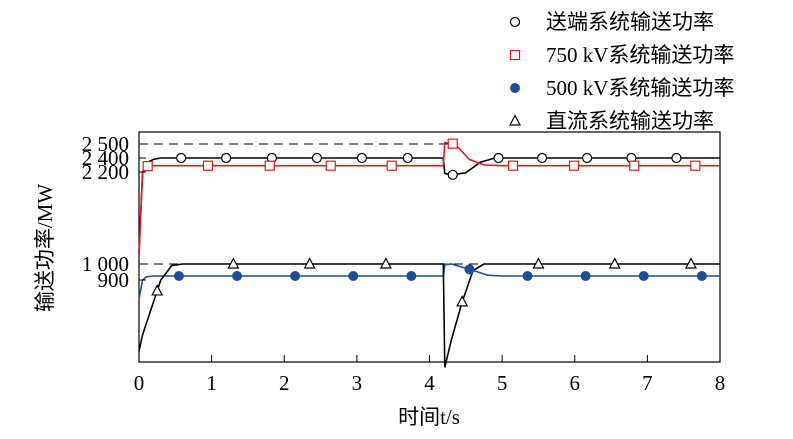 The width and height of the screenshot is (793, 439). What do you see at coordinates (429, 417) in the screenshot?
I see `x-axis-label: 时间t/s` at bounding box center [429, 417].